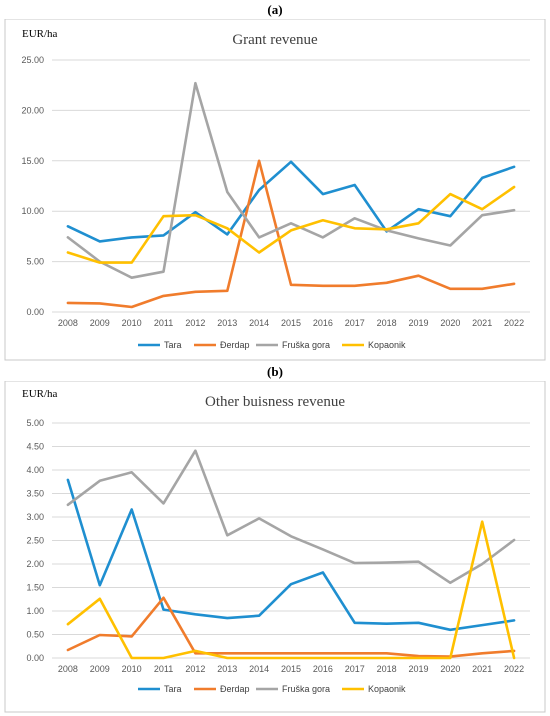  Describe the element at coordinates (306, 345) in the screenshot. I see `chart1-legend-label: Fruška gora` at that location.